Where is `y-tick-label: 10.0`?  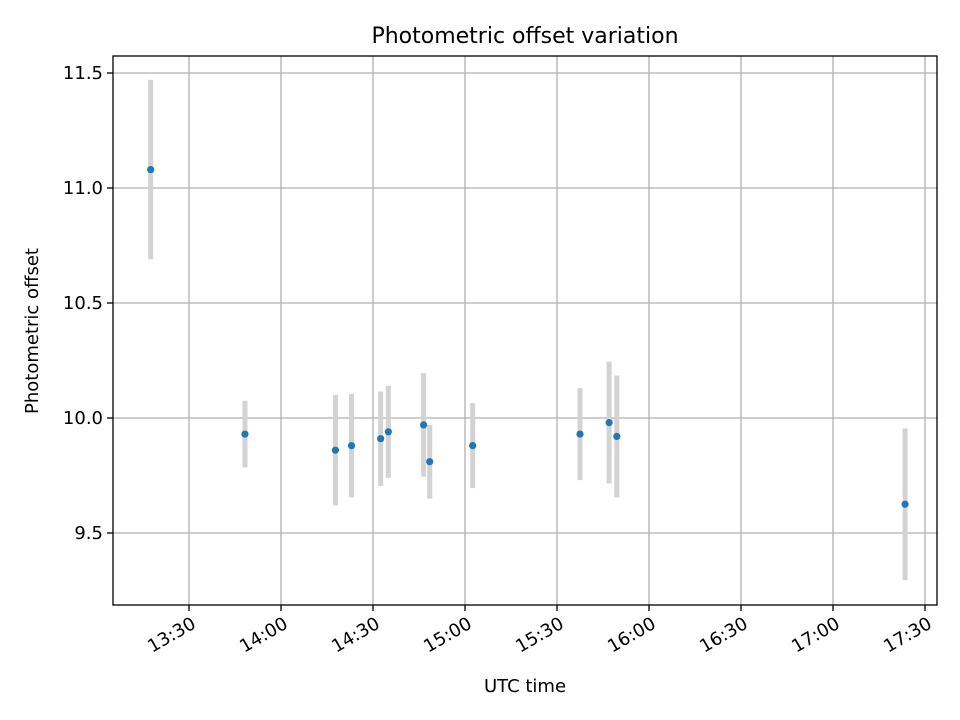 y-tick-label: 10.0 is located at coordinates (83, 418).